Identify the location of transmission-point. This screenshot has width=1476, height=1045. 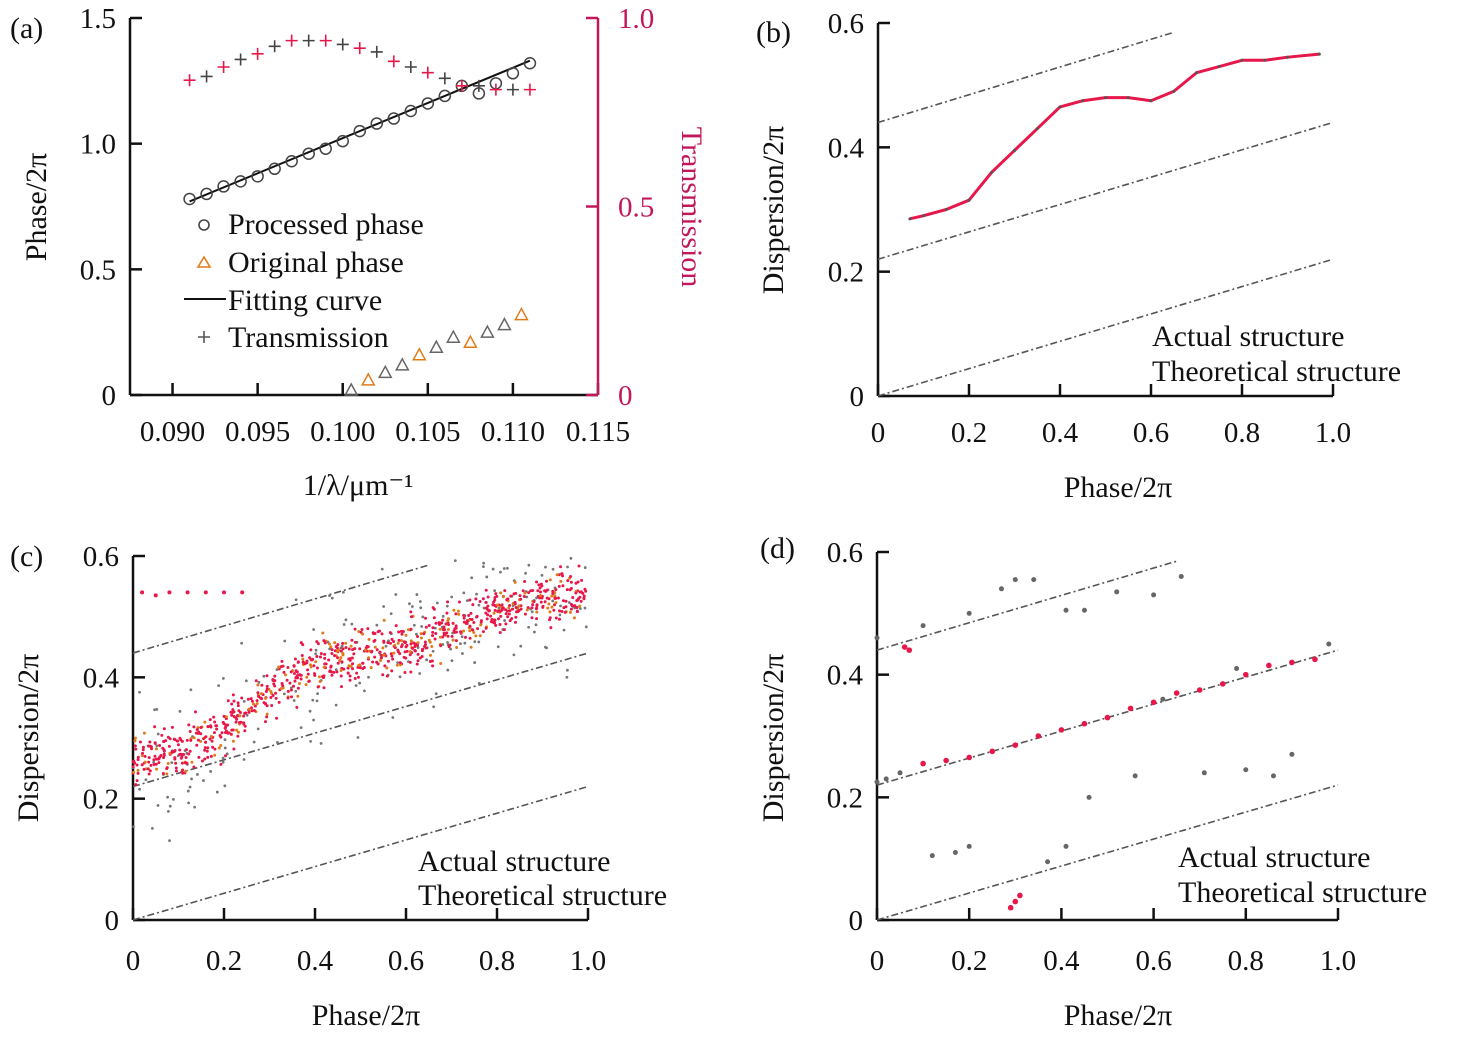
(444, 78).